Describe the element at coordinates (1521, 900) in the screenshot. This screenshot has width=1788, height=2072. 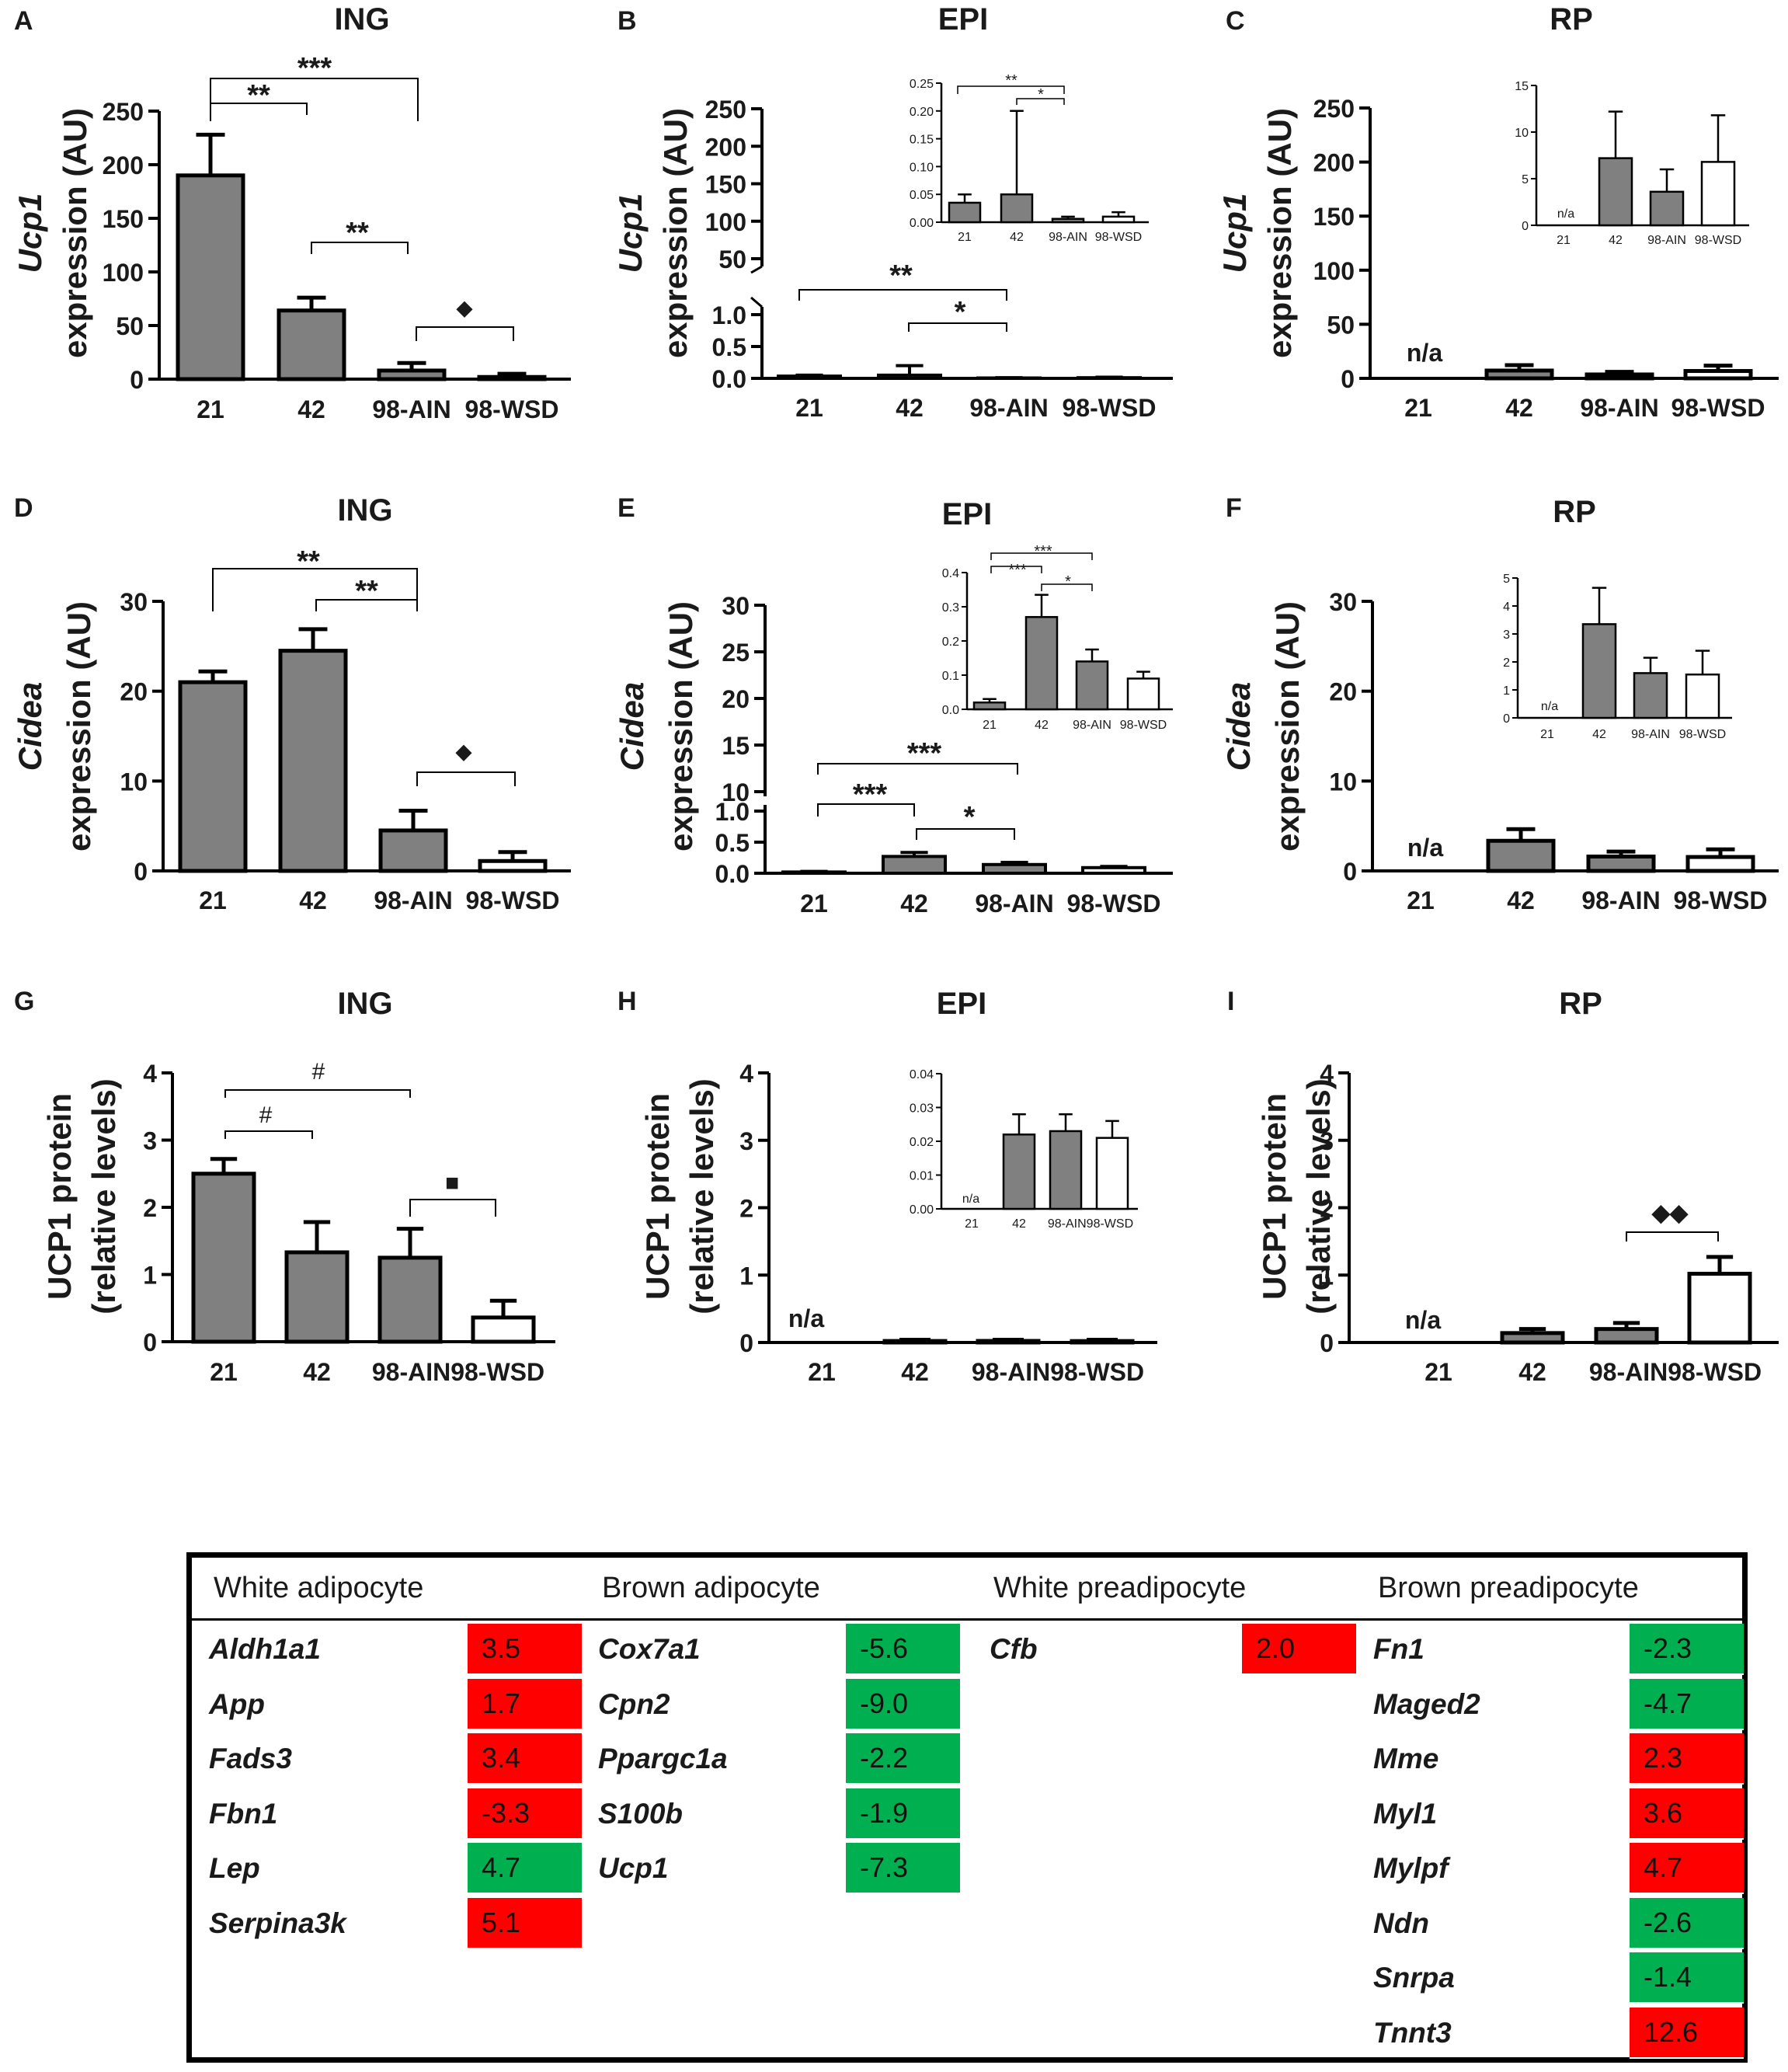
I see `panel-f-x-label-1: 42` at that location.